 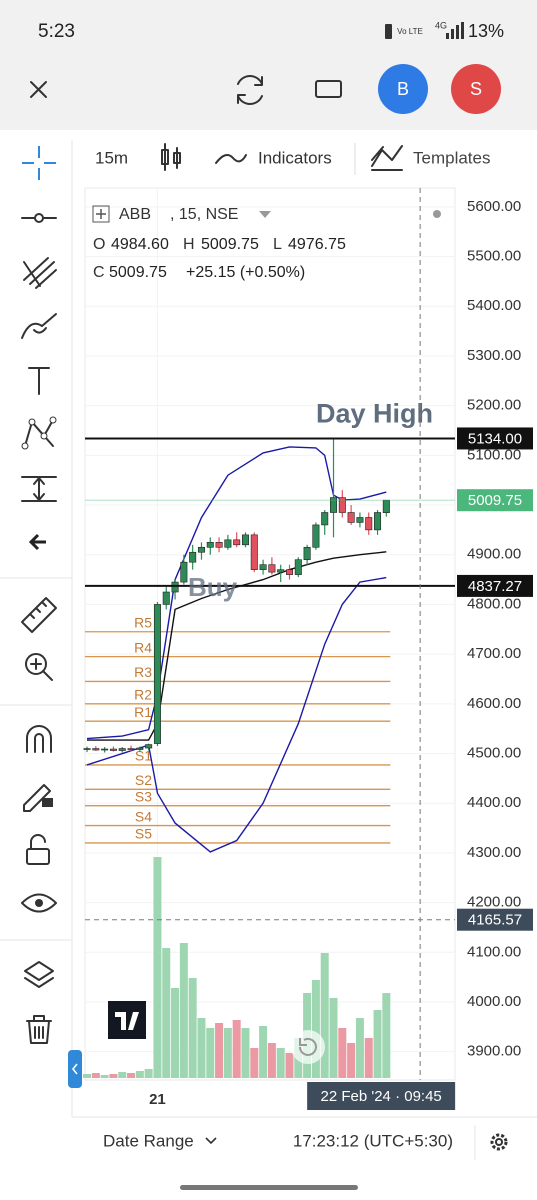 What do you see at coordinates (39, 381) in the screenshot?
I see `text-tool` at bounding box center [39, 381].